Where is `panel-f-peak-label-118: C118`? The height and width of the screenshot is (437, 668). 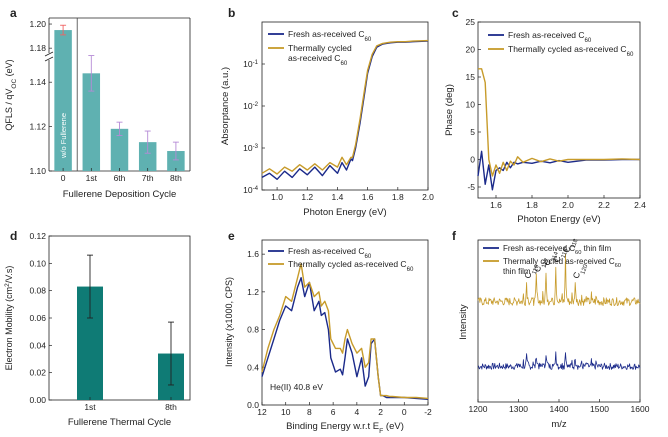 panel-f-peak-label-118: C118 is located at coordinates (570, 245).